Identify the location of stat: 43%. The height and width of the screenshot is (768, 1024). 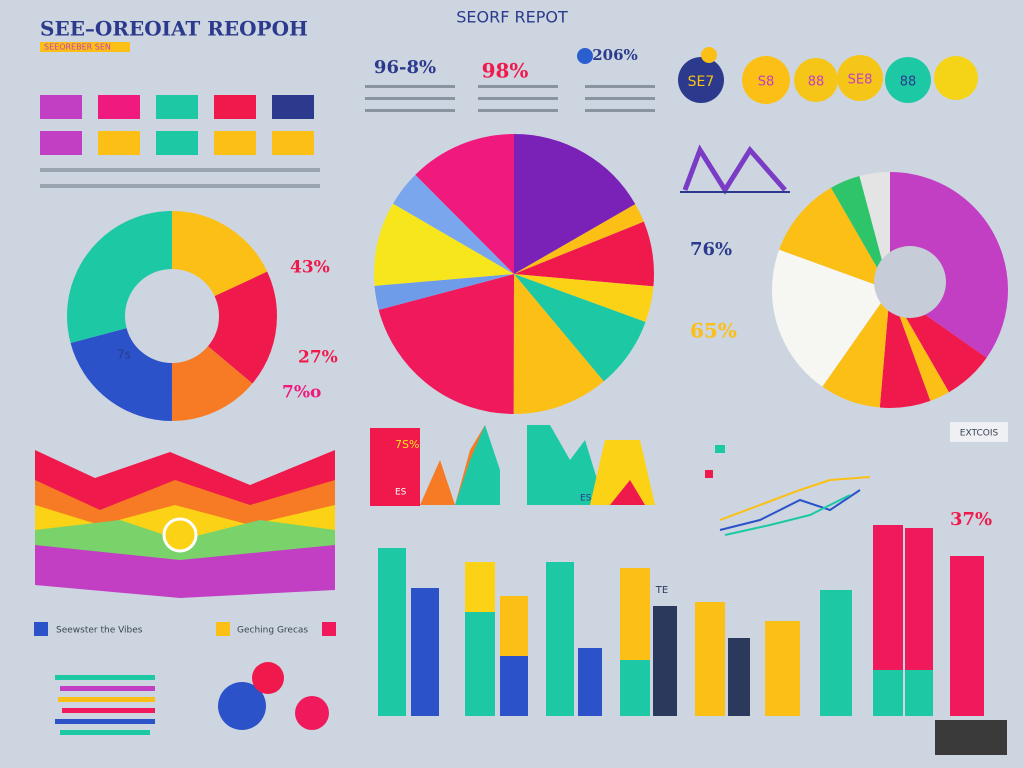
(310, 268).